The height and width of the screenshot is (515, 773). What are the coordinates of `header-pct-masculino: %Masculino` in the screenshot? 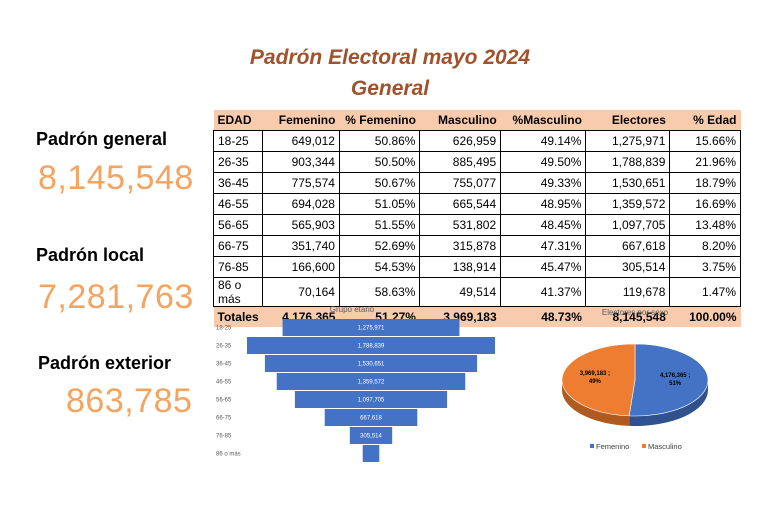 It's located at (543, 120).